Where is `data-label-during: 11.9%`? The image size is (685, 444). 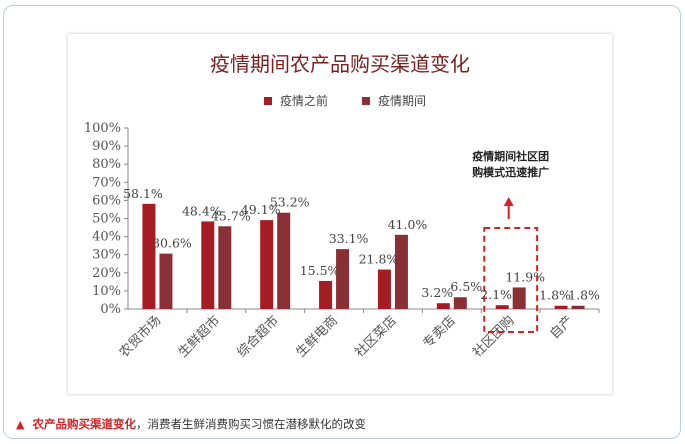 data-label-during: 11.9% is located at coordinates (525, 276).